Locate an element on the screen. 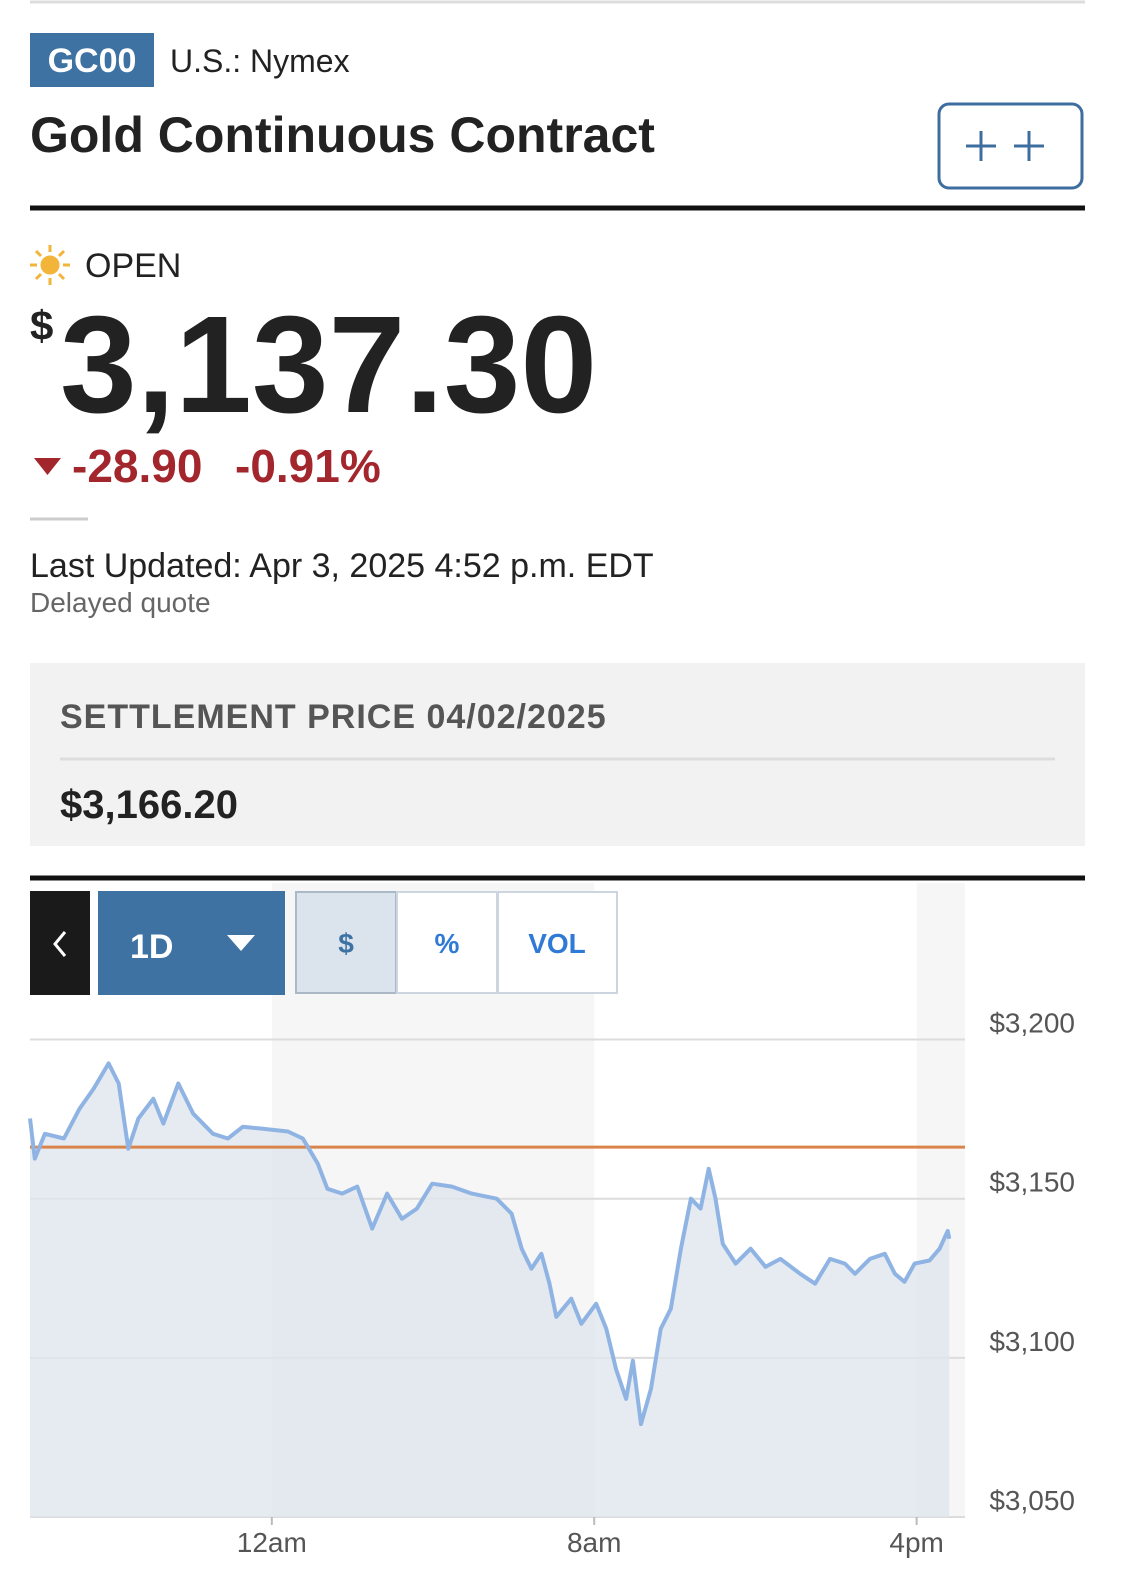 The image size is (1125, 1584). exchange: U.S.: Nymex is located at coordinates (260, 61).